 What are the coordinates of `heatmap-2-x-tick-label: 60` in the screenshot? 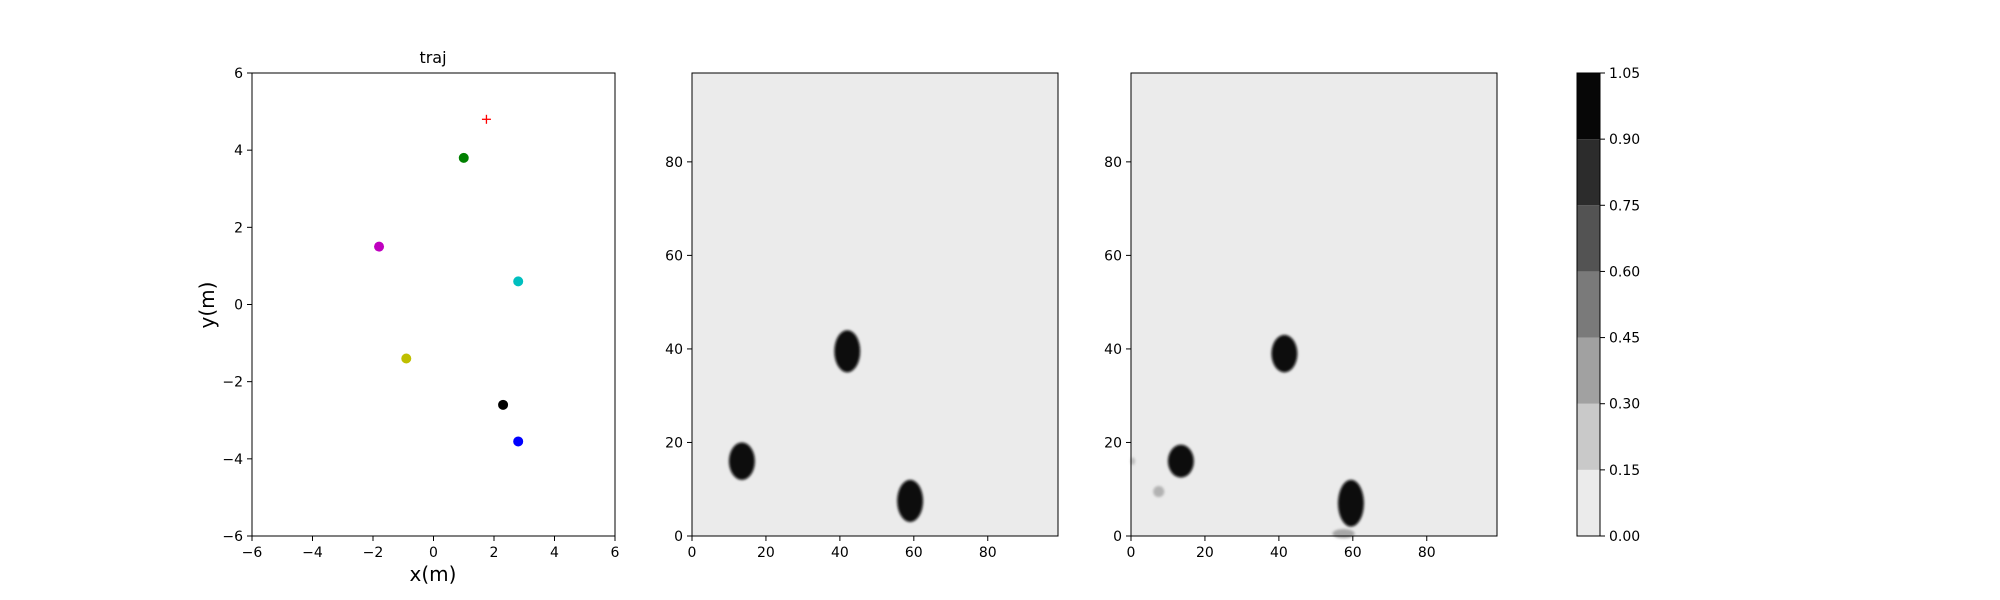 It's located at (1353, 553).